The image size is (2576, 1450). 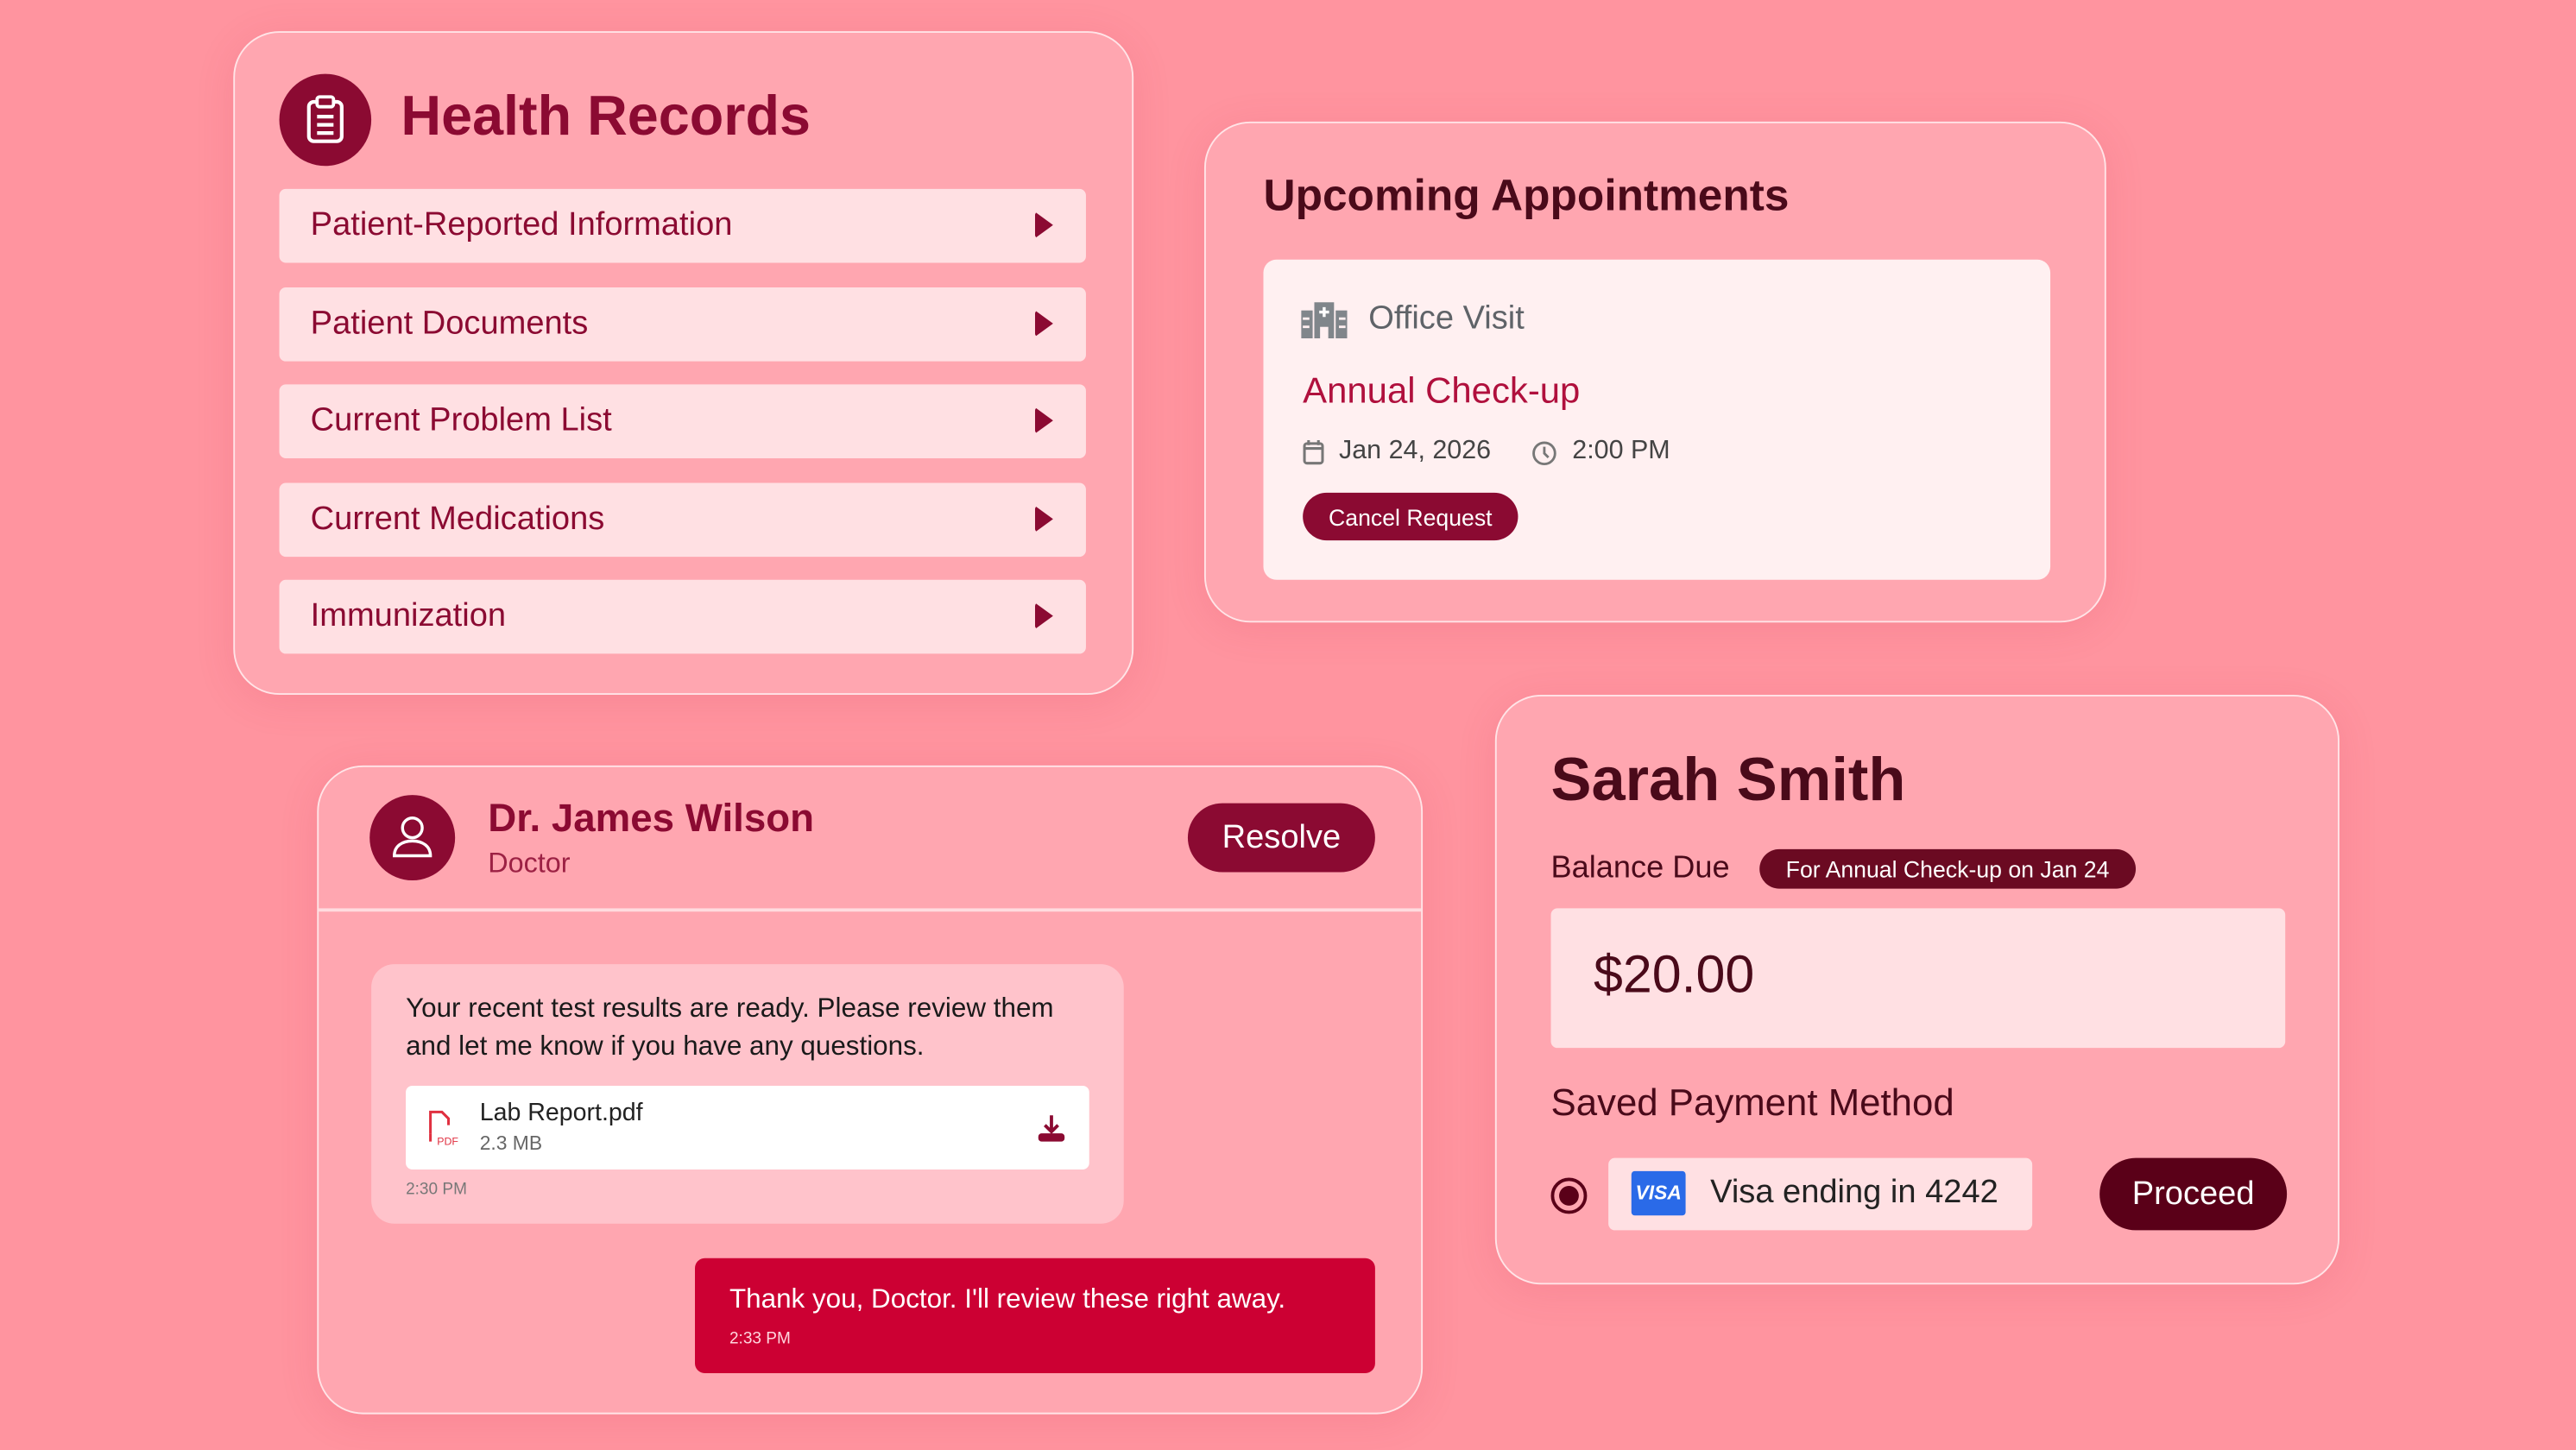 What do you see at coordinates (1051, 1128) in the screenshot?
I see `download-icon` at bounding box center [1051, 1128].